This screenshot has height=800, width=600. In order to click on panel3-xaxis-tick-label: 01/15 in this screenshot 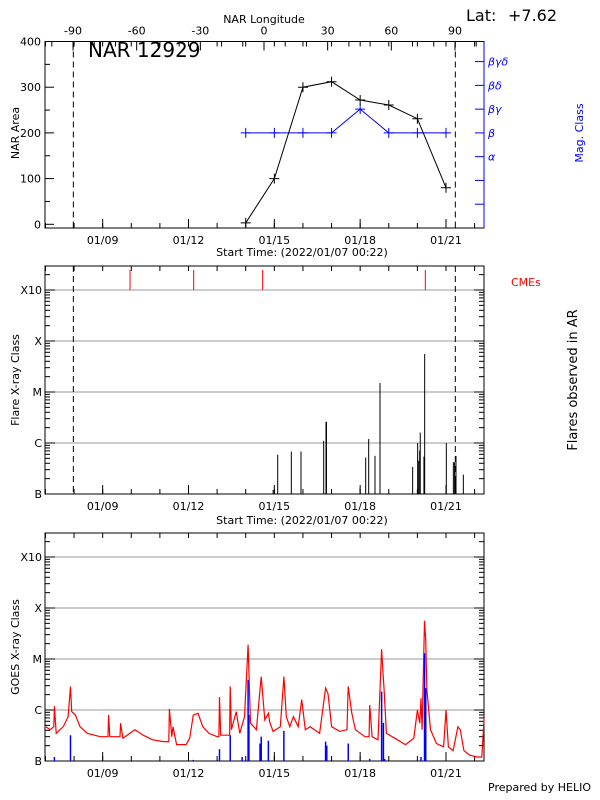, I will do `click(274, 773)`.